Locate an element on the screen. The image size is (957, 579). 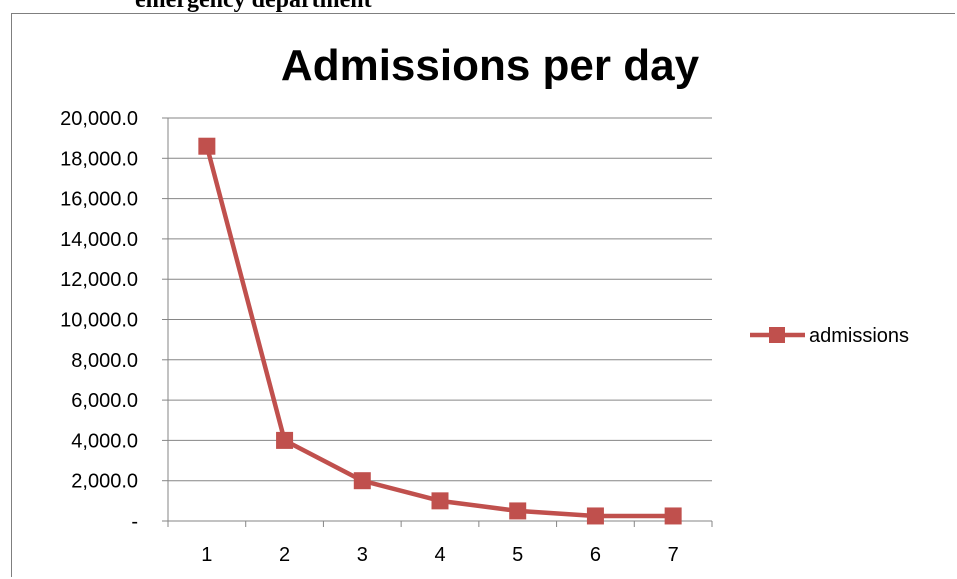
legend-label: admissions is located at coordinates (859, 336).